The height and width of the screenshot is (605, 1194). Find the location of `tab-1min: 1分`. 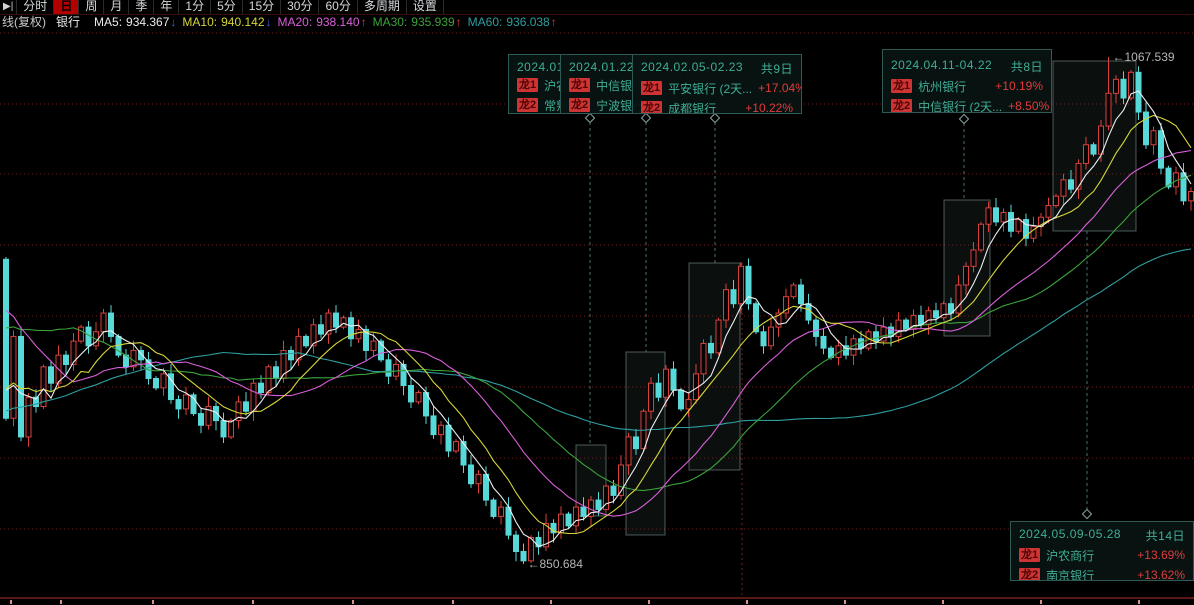

tab-1min: 1分 is located at coordinates (195, 7).